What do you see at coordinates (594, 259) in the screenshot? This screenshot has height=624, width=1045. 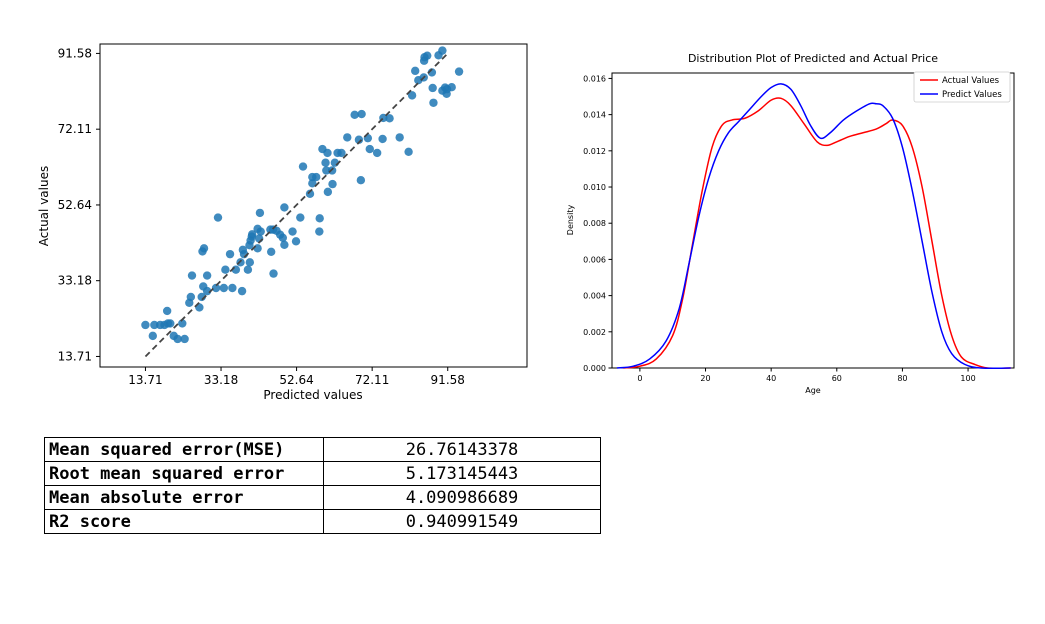 I see `y-tick-label: 0.006` at bounding box center [594, 259].